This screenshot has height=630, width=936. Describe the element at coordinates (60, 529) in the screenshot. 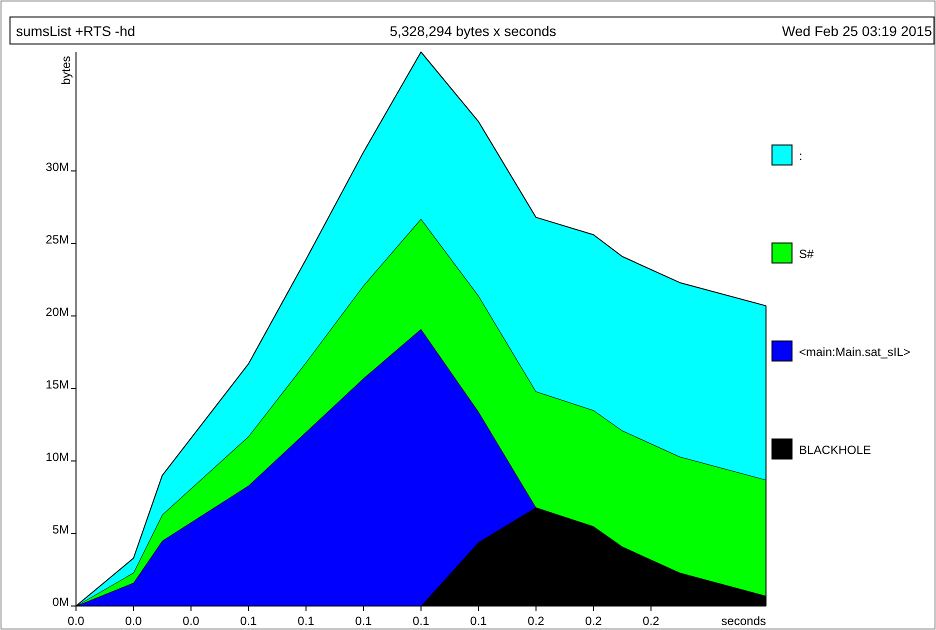

I see `y-tick-label: 5M` at that location.